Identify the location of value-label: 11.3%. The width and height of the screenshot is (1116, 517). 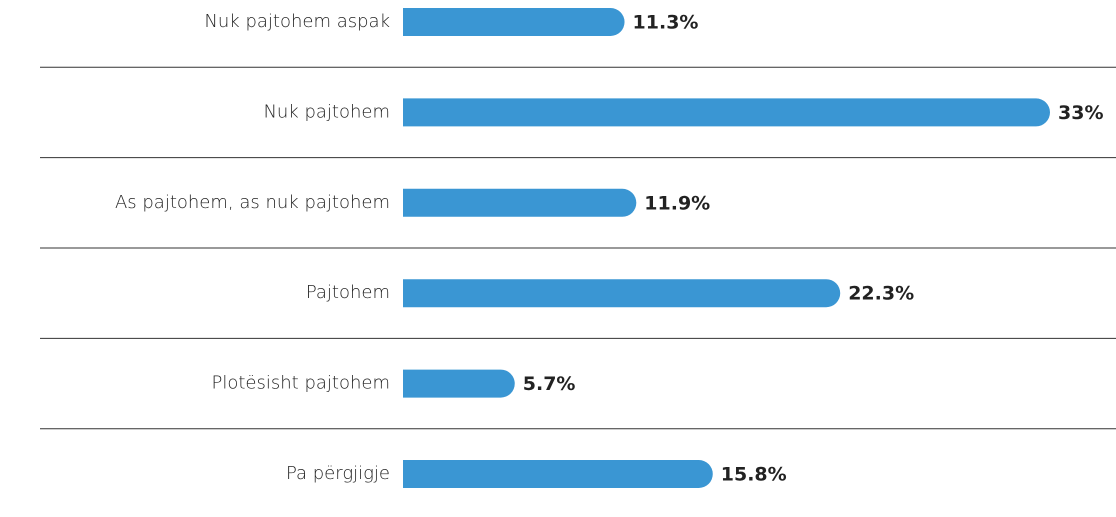
(666, 23).